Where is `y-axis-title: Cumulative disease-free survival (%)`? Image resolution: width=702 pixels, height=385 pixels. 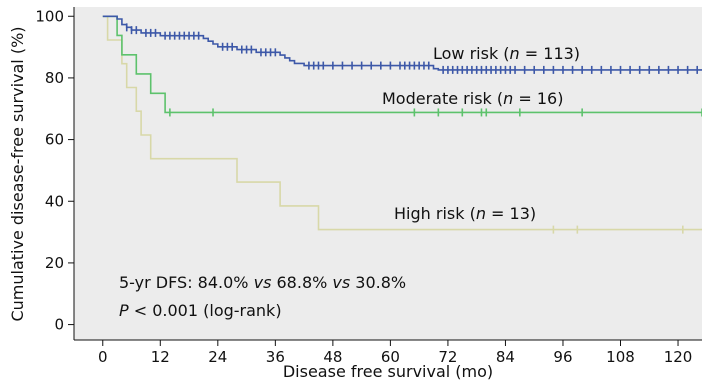 y-axis-title: Cumulative disease-free survival (%) is located at coordinates (17, 173).